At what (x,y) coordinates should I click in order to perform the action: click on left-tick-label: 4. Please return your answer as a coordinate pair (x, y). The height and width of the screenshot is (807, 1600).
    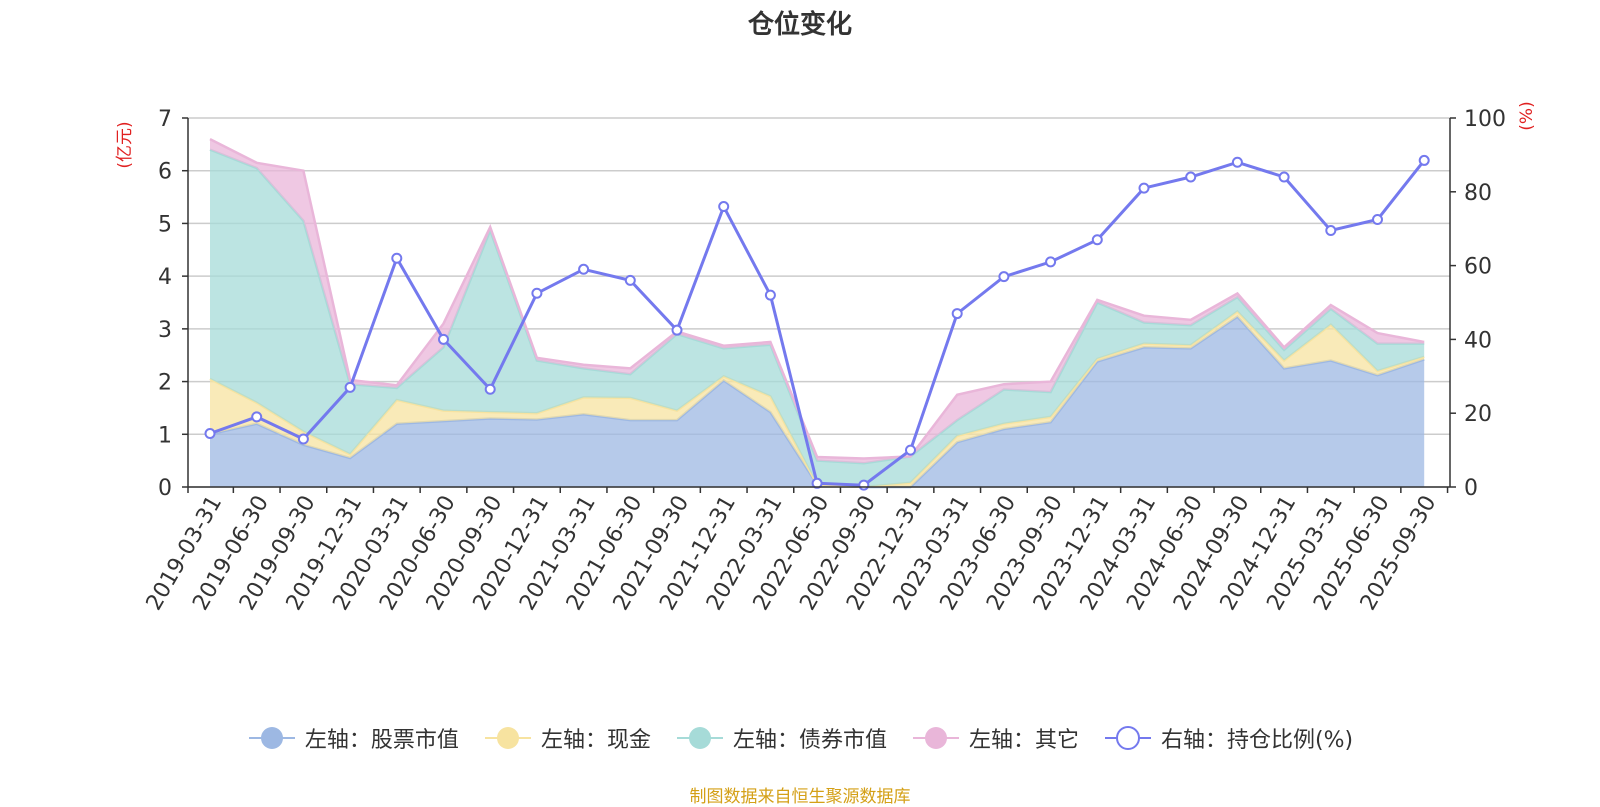
    Looking at the image, I should click on (165, 277).